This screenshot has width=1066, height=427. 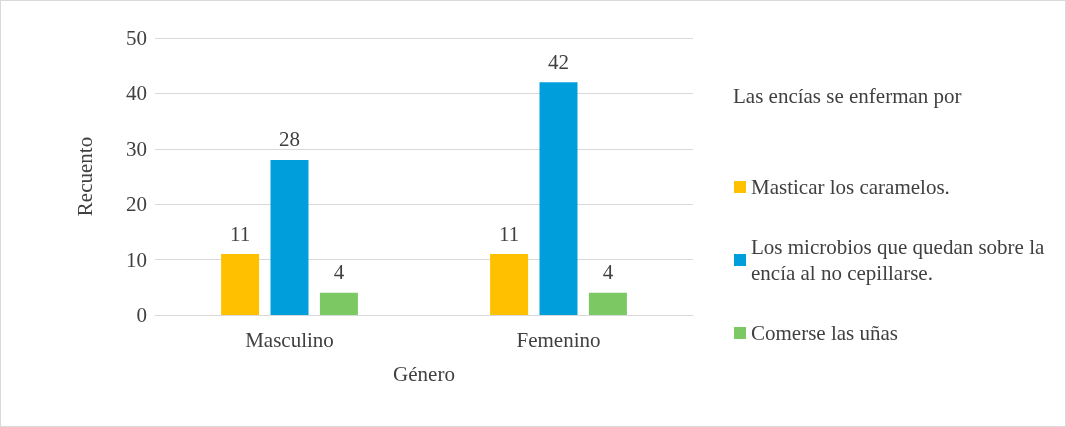 I want to click on y-tick-label: 0, so click(x=141, y=315).